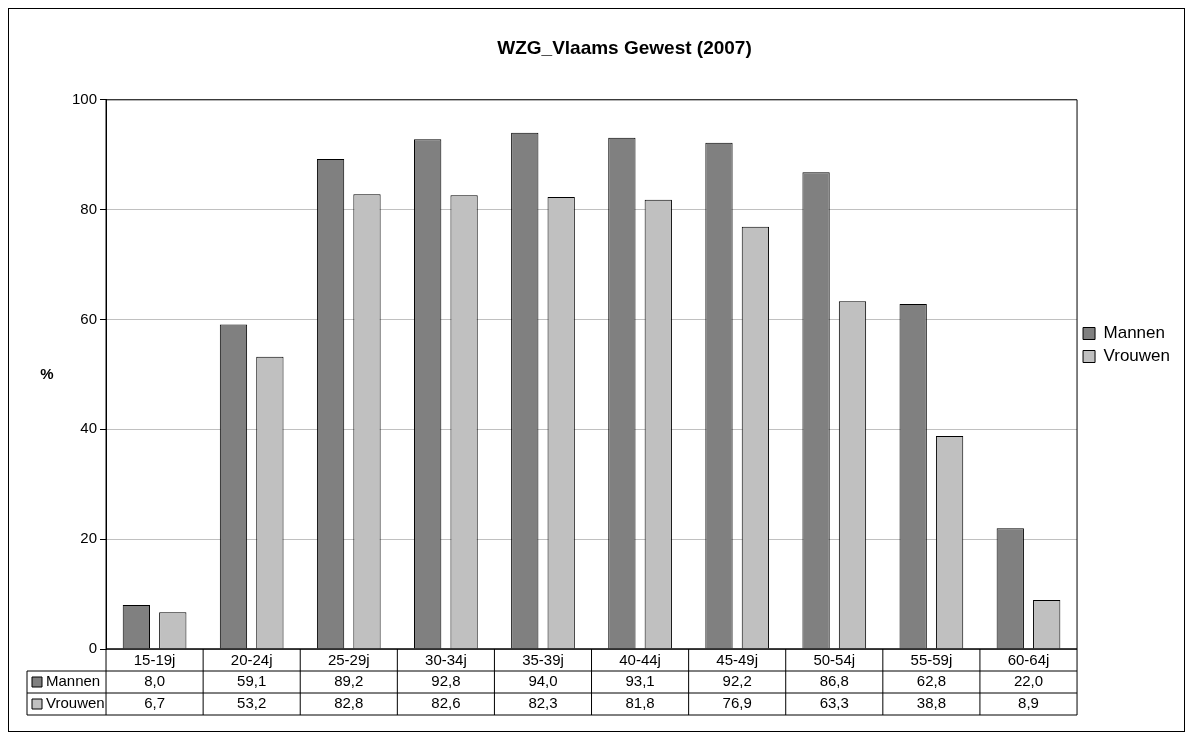  Describe the element at coordinates (89, 208) in the screenshot. I see `y-tick-label: 80` at that location.